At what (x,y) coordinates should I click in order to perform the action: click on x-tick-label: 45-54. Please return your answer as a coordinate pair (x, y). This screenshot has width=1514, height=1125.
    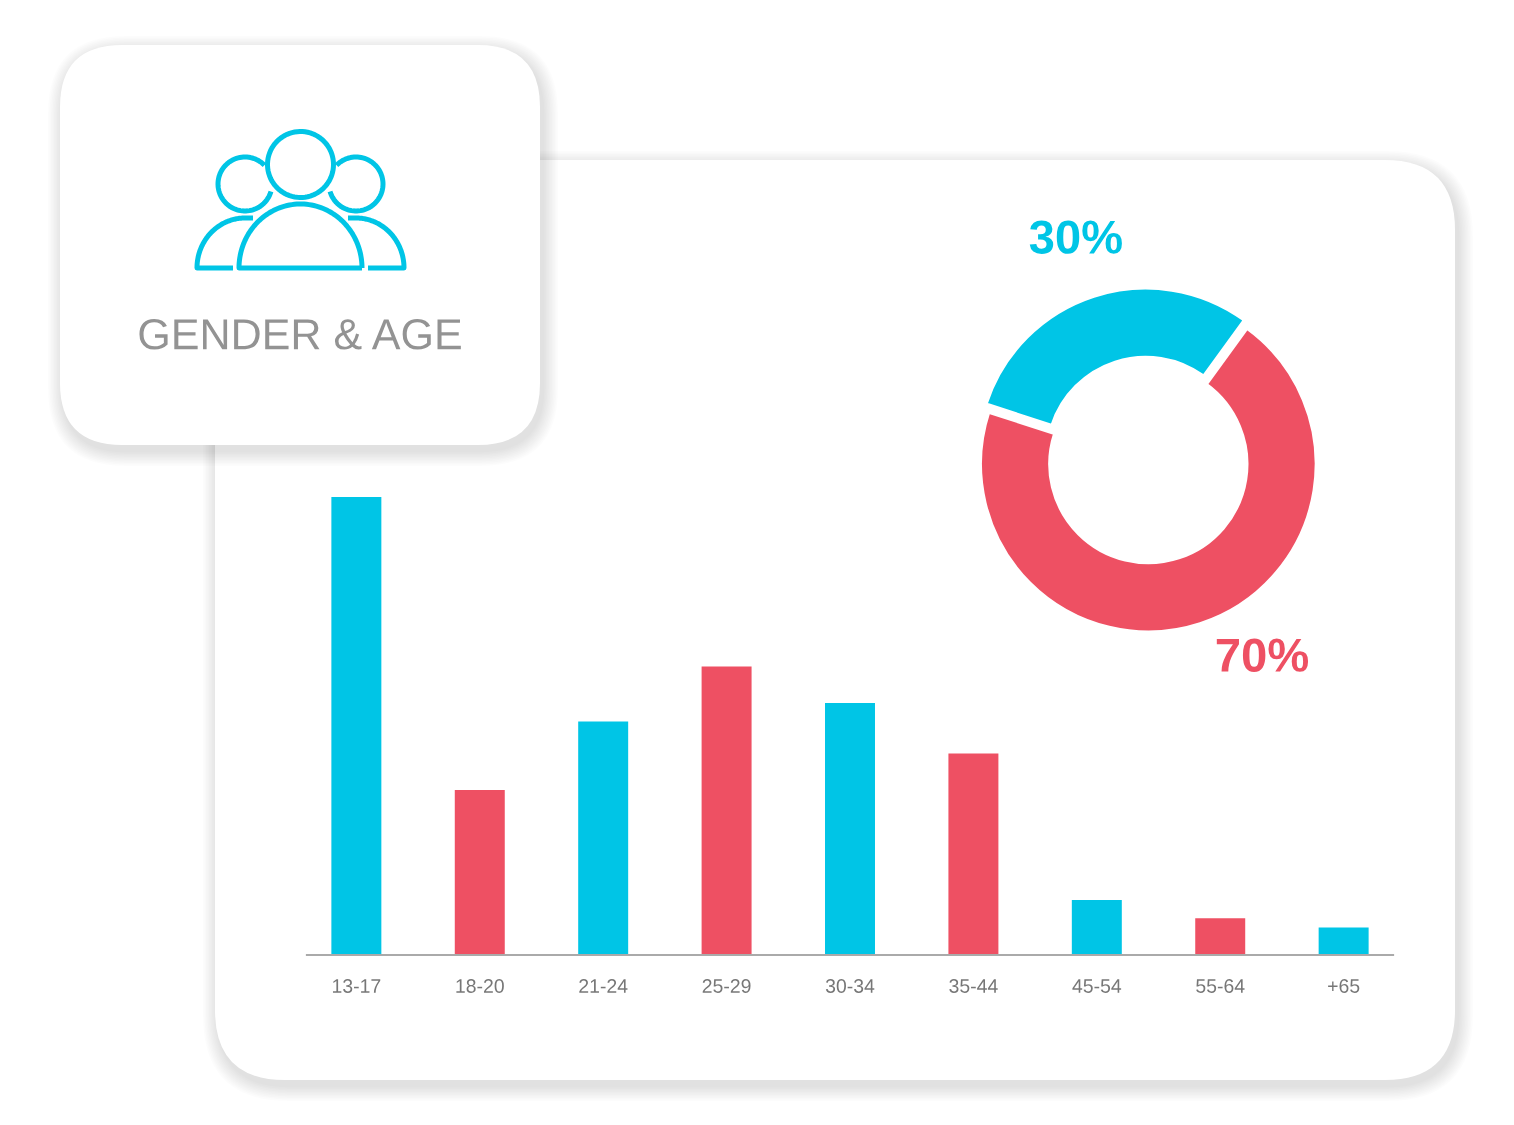
    Looking at the image, I should click on (1097, 986).